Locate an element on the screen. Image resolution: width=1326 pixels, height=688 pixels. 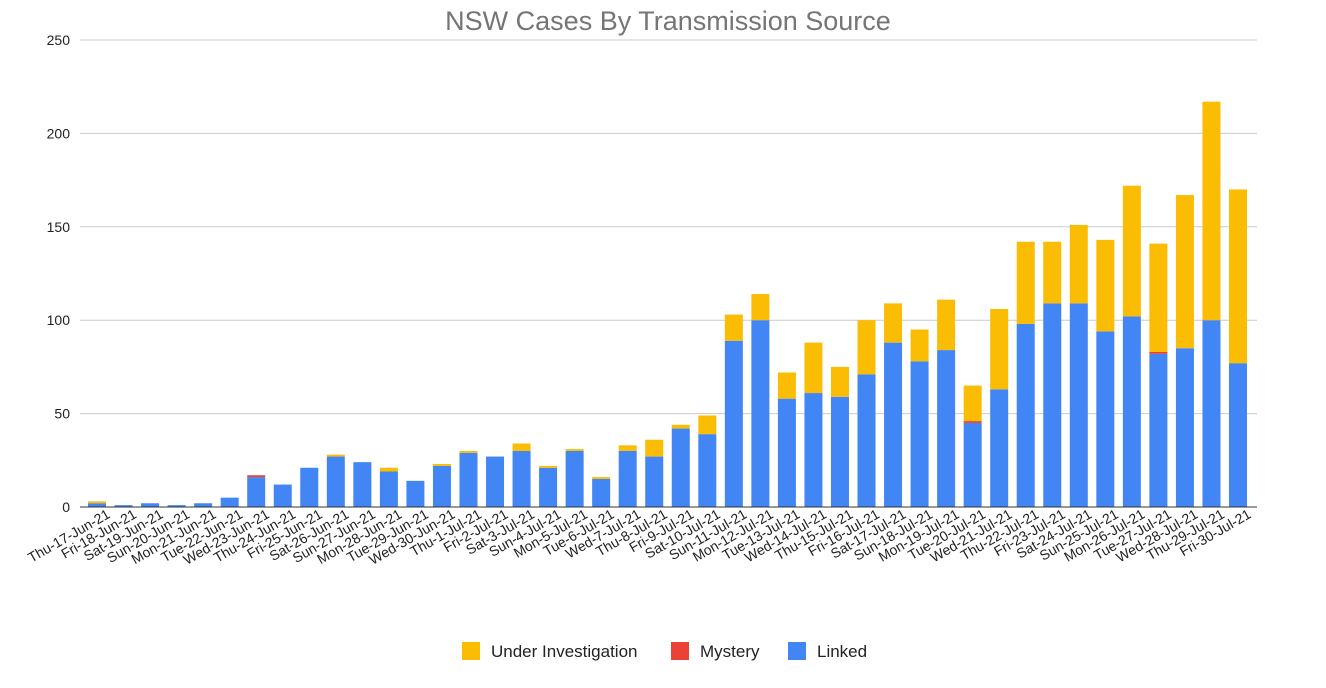
y-tick-label: 0 is located at coordinates (66, 507).